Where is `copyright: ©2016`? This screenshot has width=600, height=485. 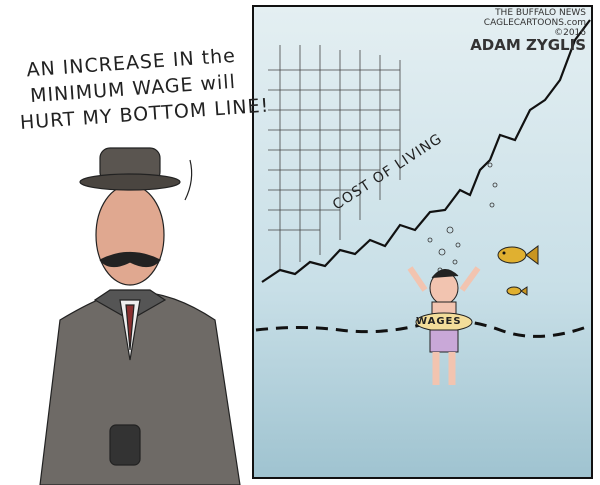 copyright: ©2016 is located at coordinates (570, 33).